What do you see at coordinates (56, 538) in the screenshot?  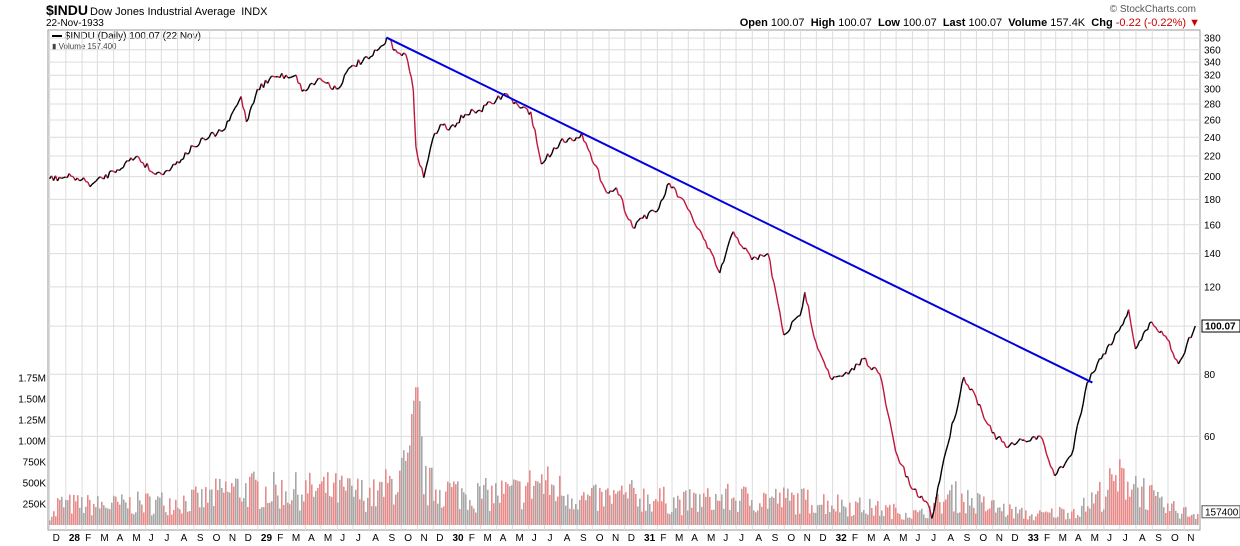 I see `month-tick-label: D` at bounding box center [56, 538].